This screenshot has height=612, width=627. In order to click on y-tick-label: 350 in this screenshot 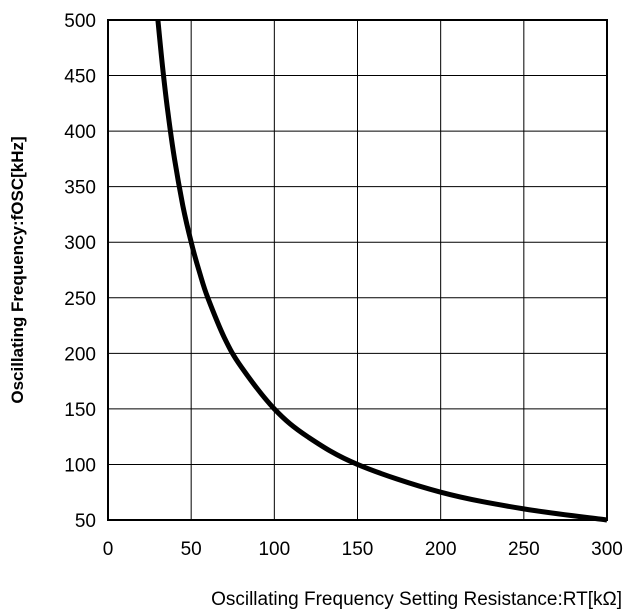, I will do `click(80, 188)`.